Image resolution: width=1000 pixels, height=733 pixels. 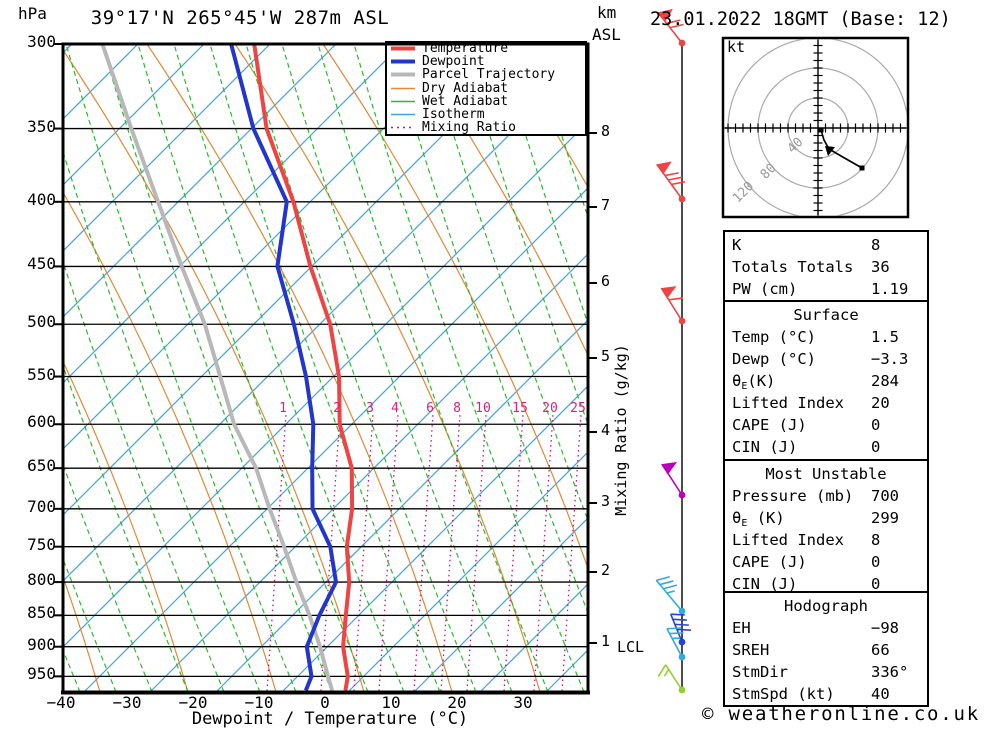 I want to click on pressure-tick-label: 800, so click(x=41, y=579).